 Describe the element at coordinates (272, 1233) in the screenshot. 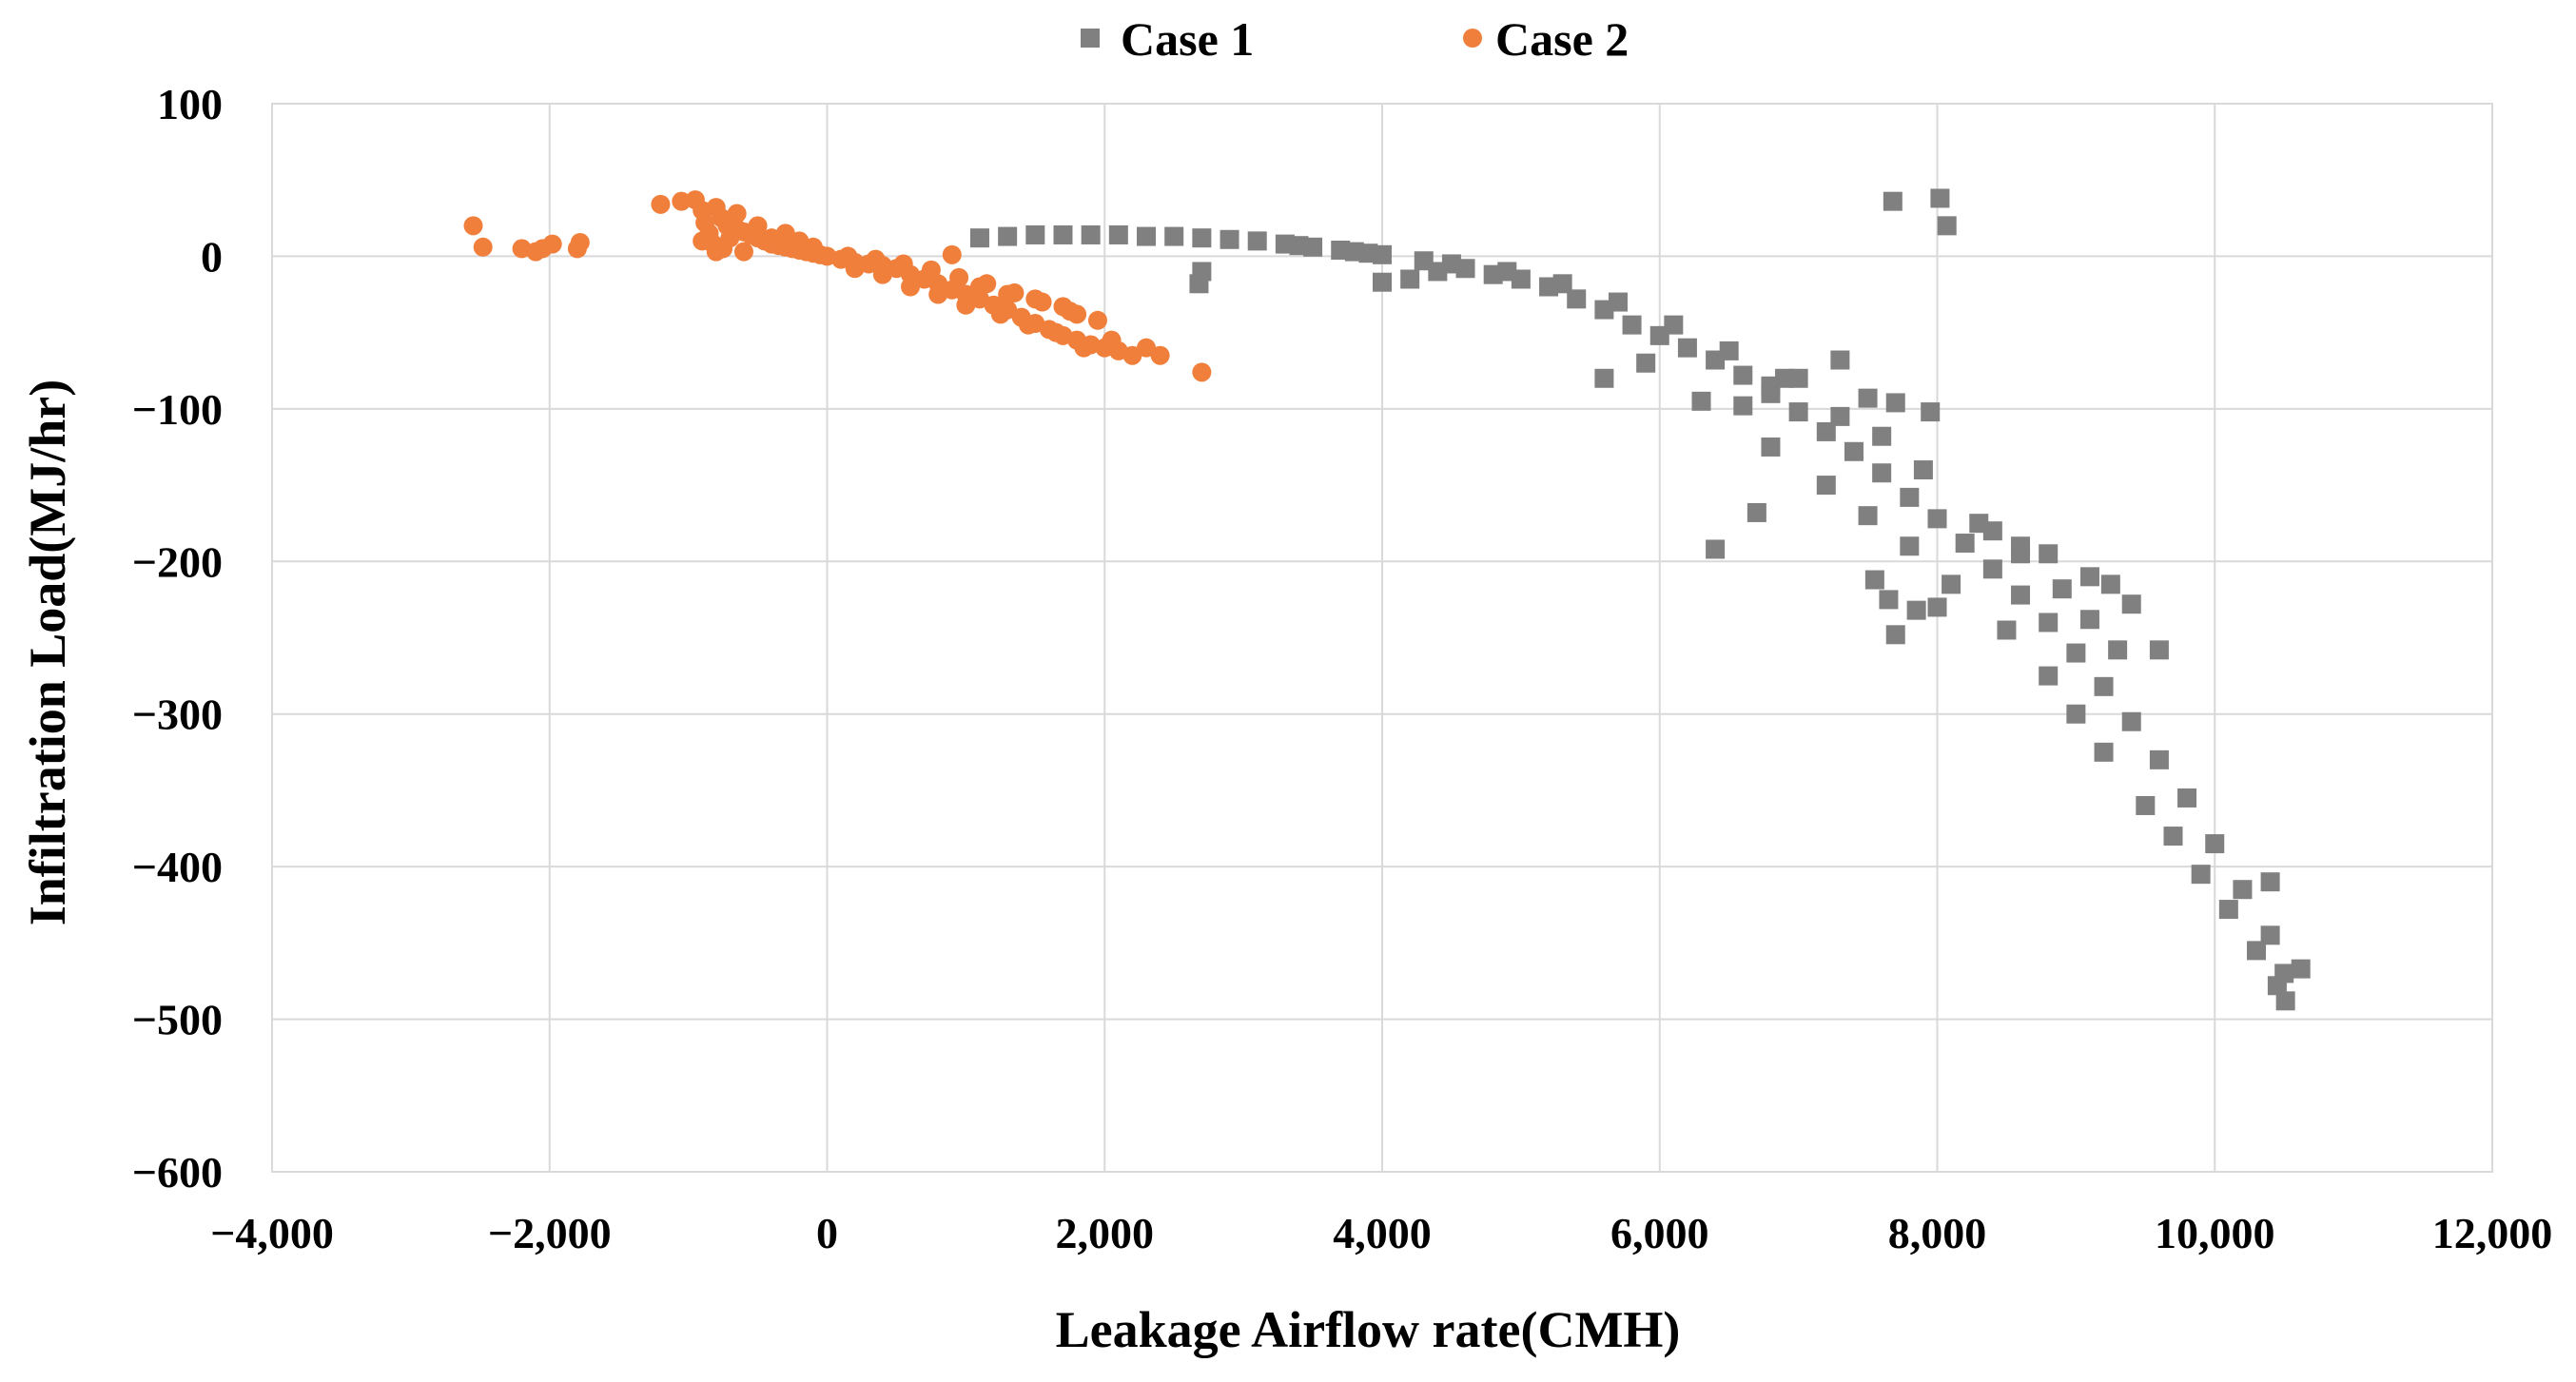

I see `x-tick-label: −4,000` at that location.